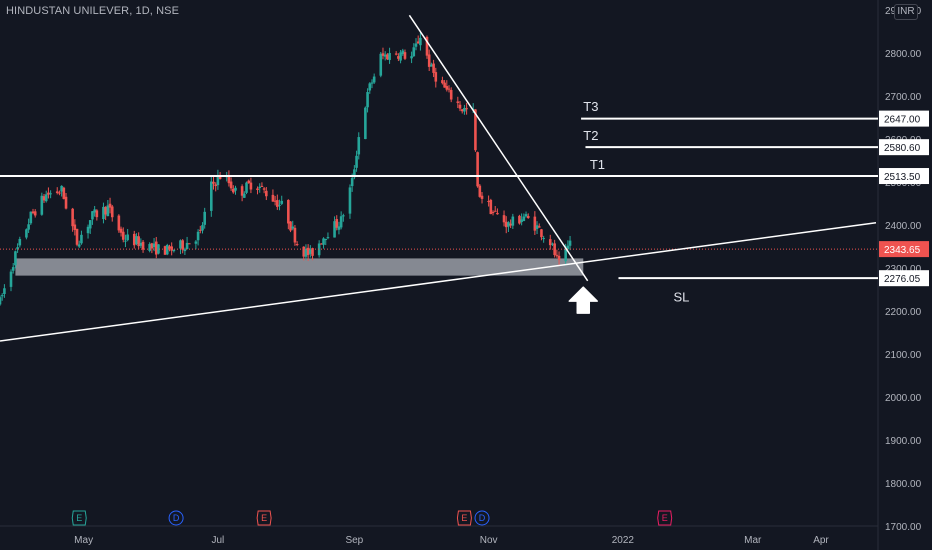 This screenshot has height=550, width=932. Describe the element at coordinates (682, 296) in the screenshot. I see `annotation-sl: SL` at that location.